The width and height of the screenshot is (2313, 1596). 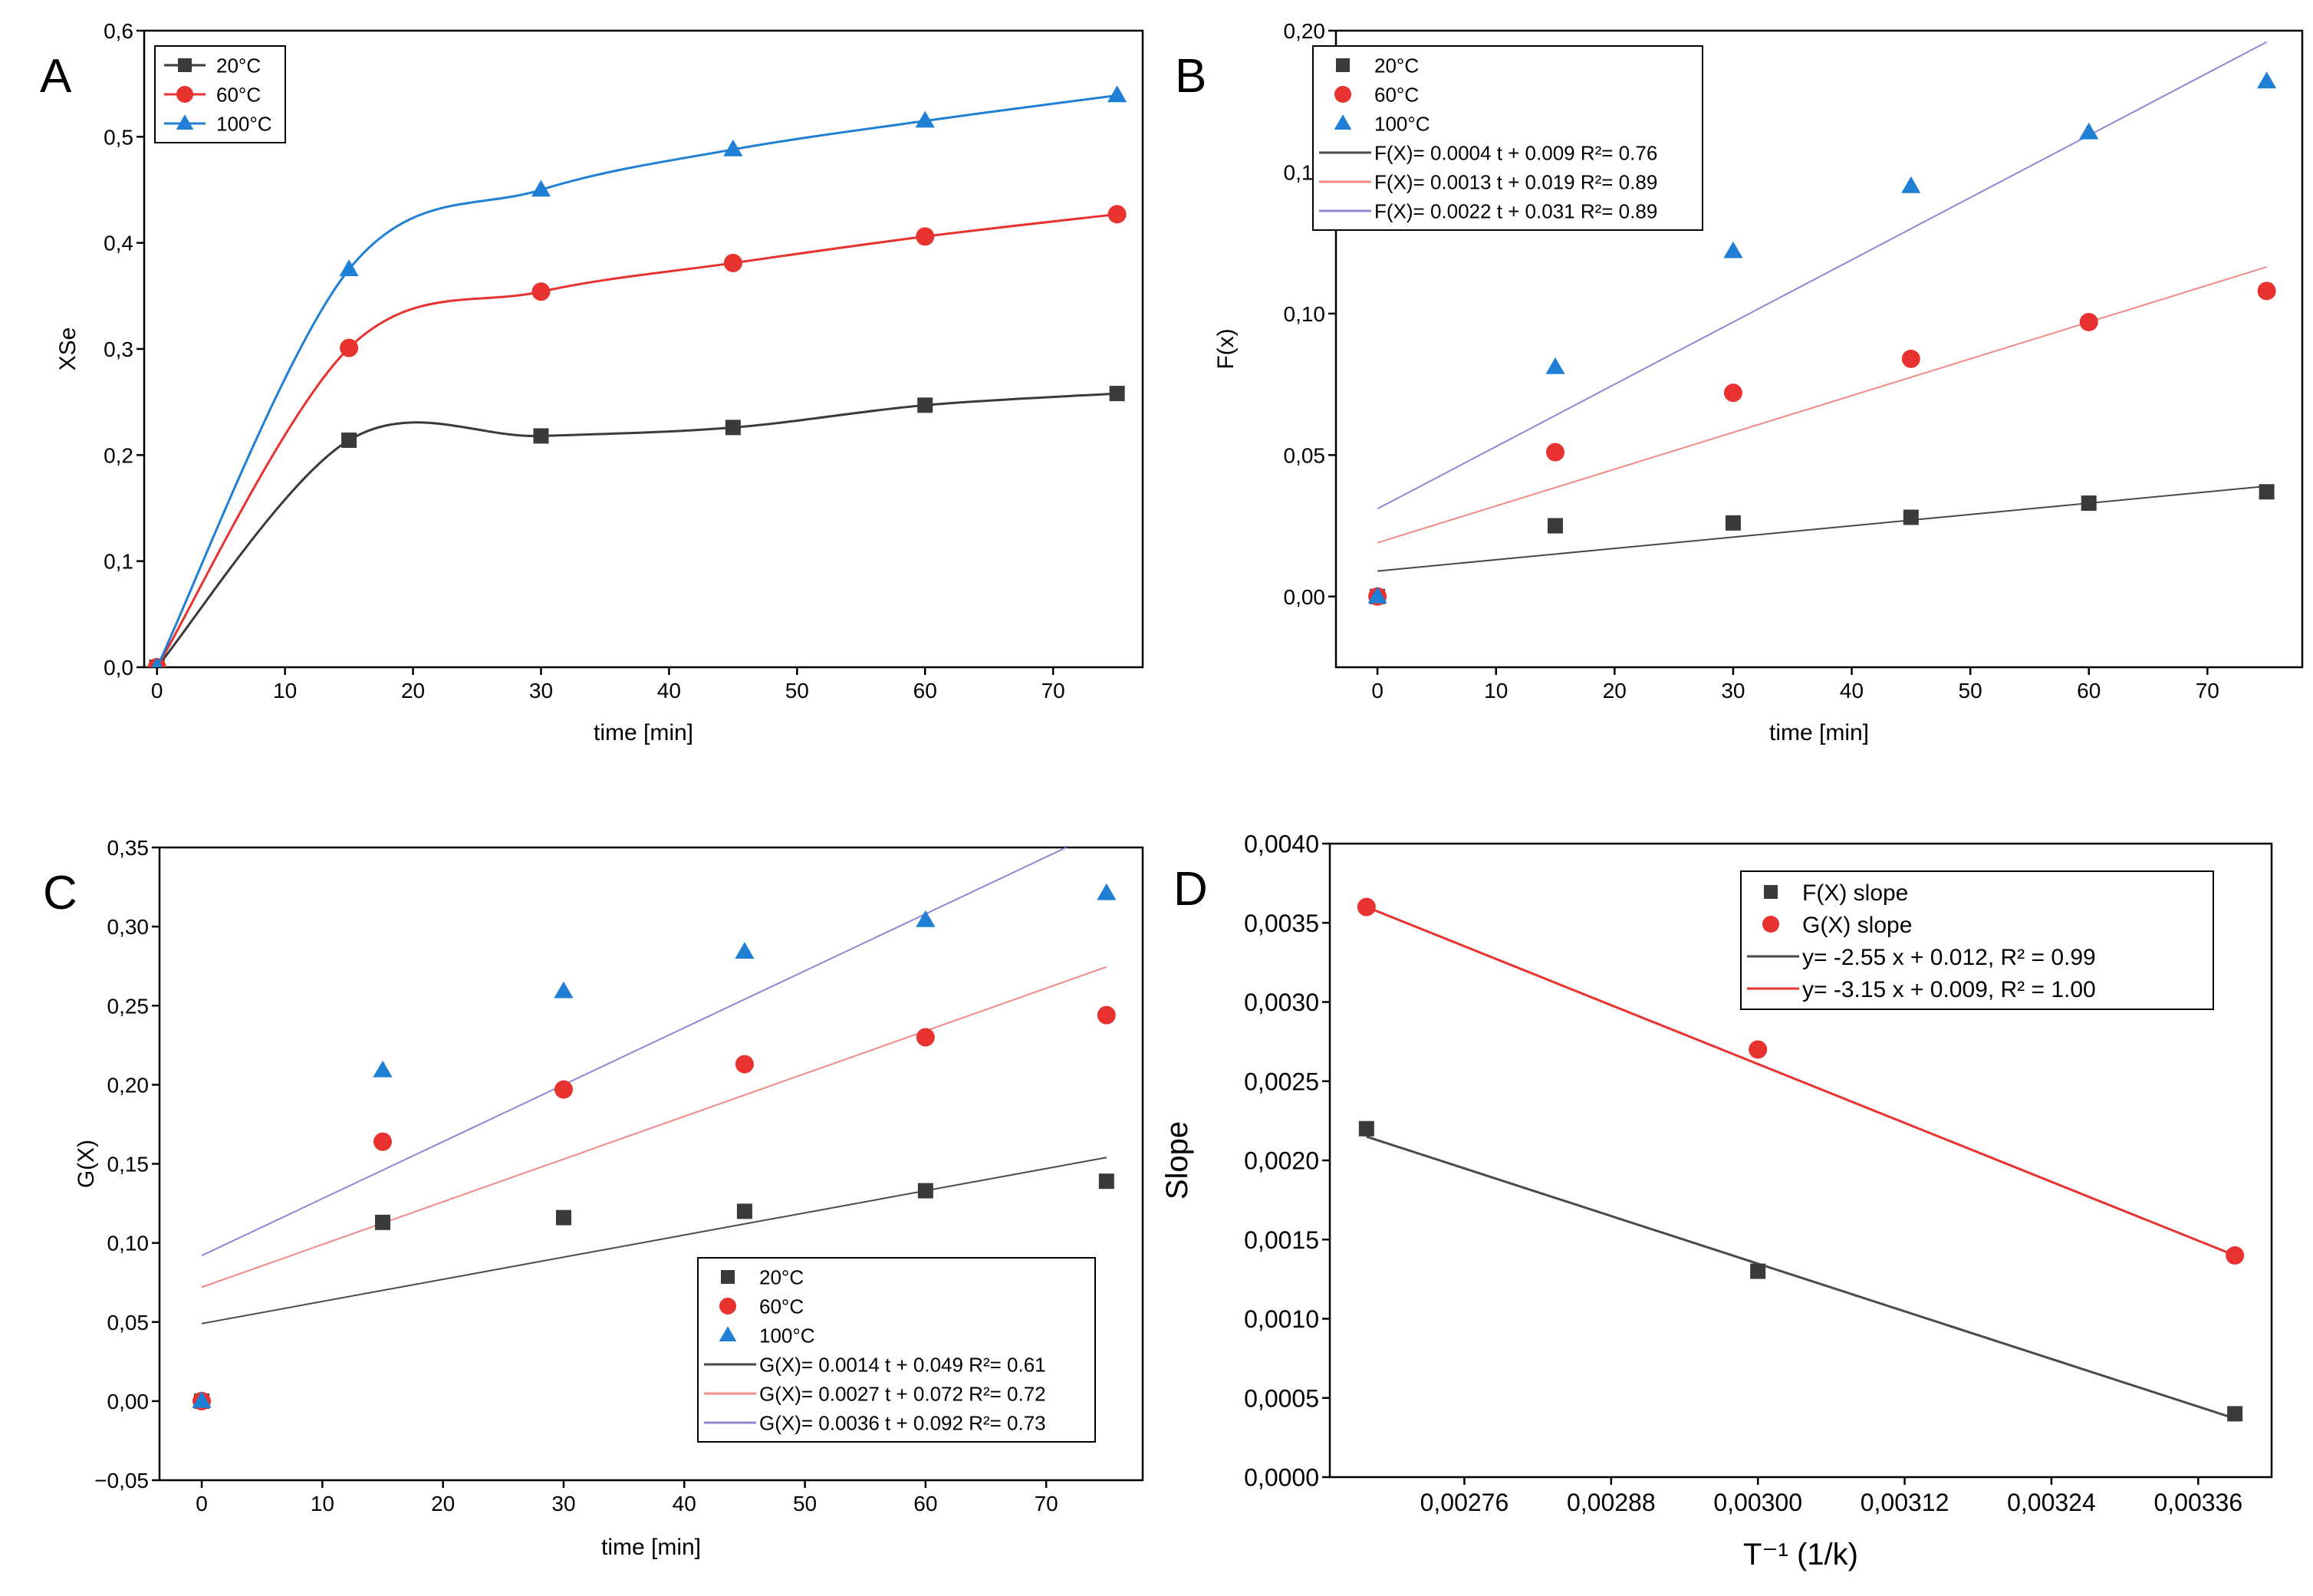 What do you see at coordinates (1281, 923) in the screenshot?
I see `y-tick-label: 0,0035` at bounding box center [1281, 923].